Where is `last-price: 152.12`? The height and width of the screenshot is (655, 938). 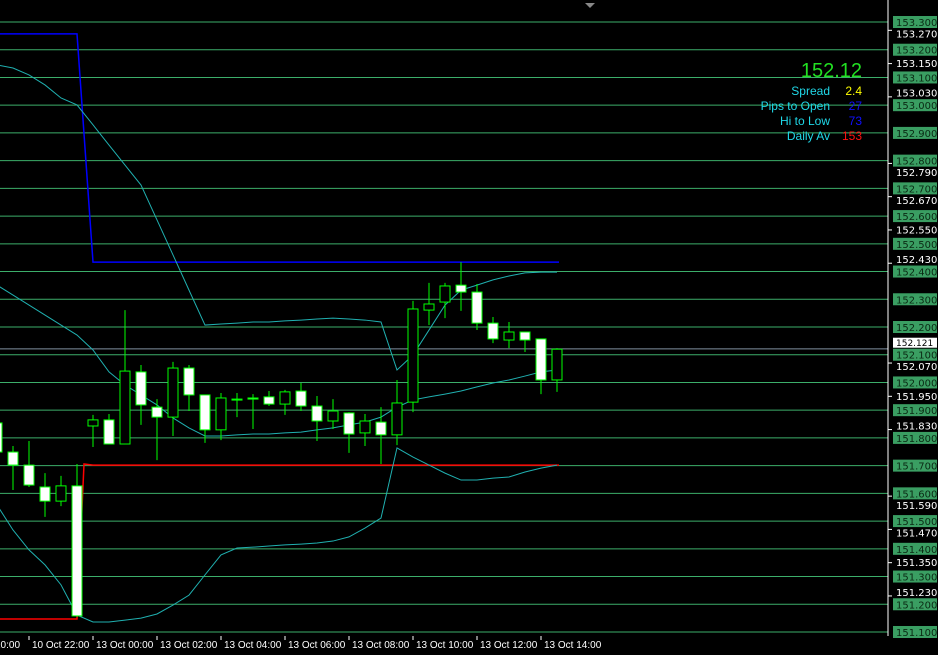
last-price: 152.12 is located at coordinates (831, 71).